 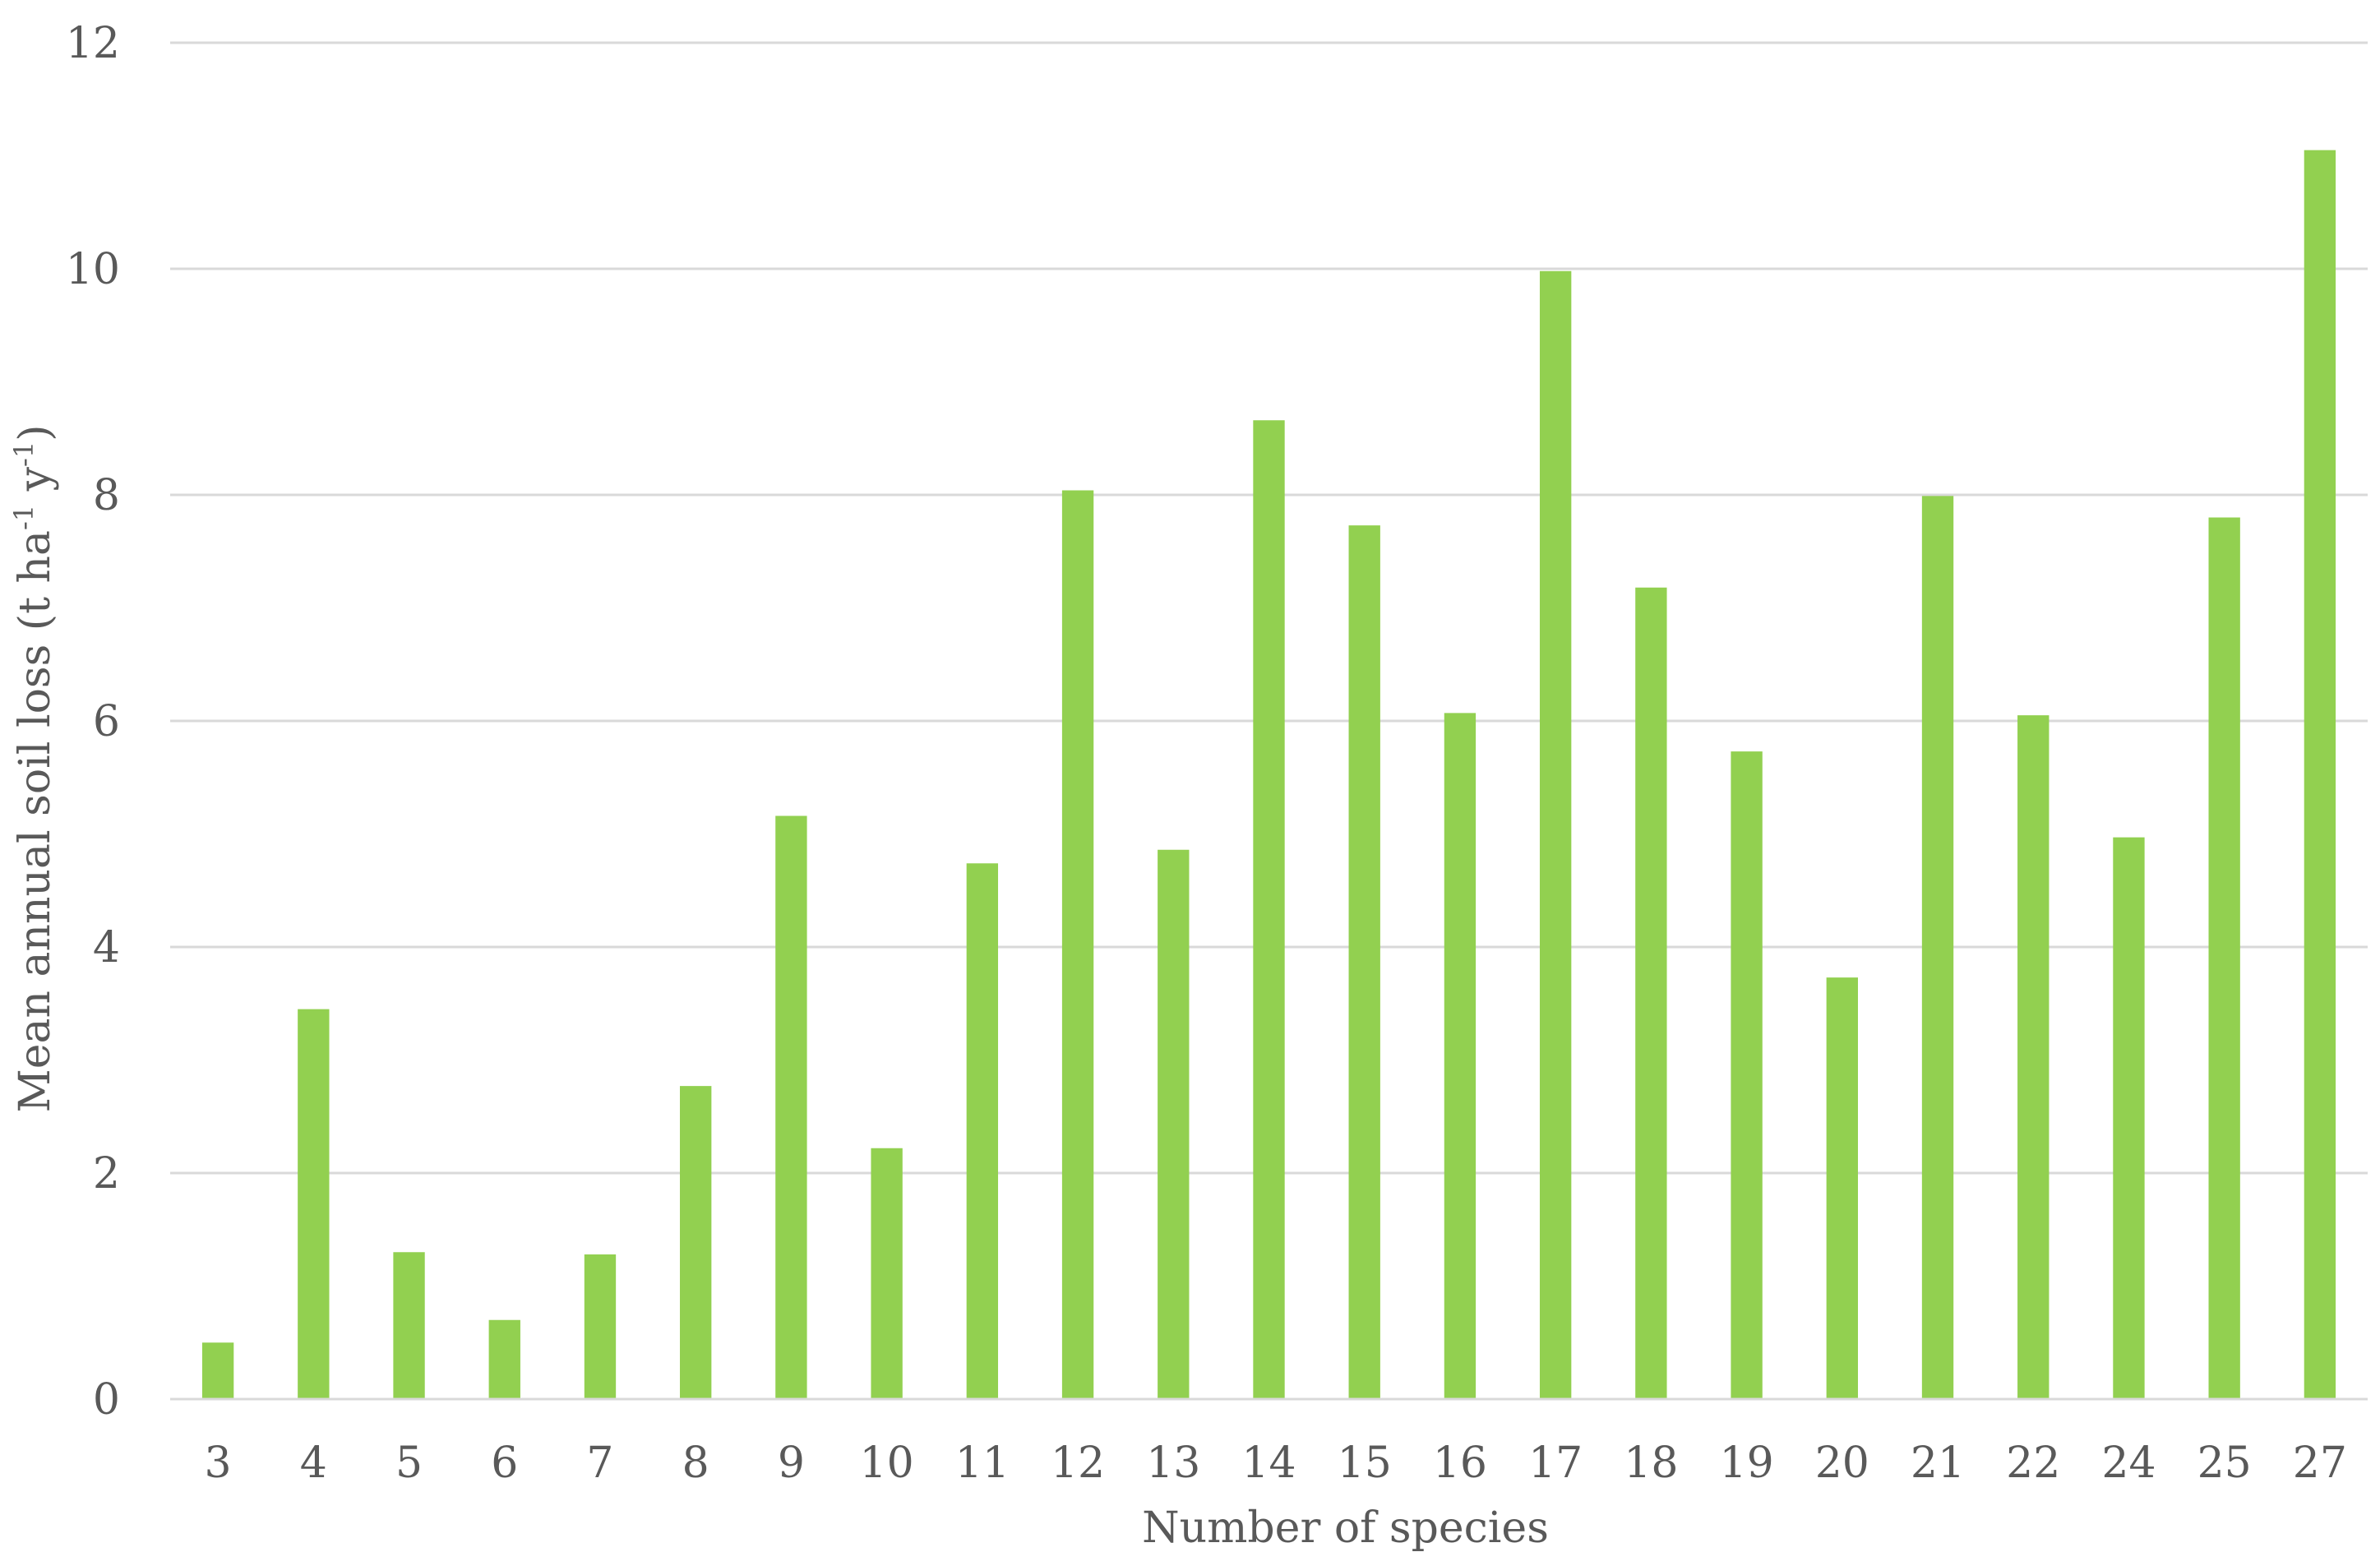 I want to click on x-tick-label: 4, so click(x=313, y=1463).